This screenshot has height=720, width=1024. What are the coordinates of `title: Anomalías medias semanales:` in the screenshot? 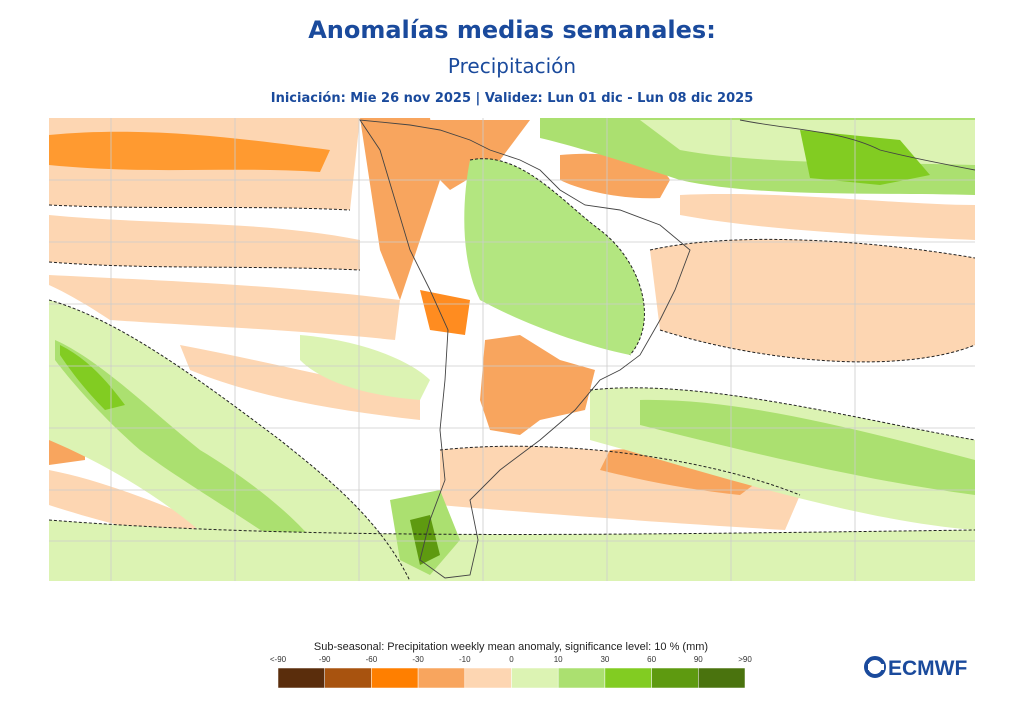 It's located at (512, 30).